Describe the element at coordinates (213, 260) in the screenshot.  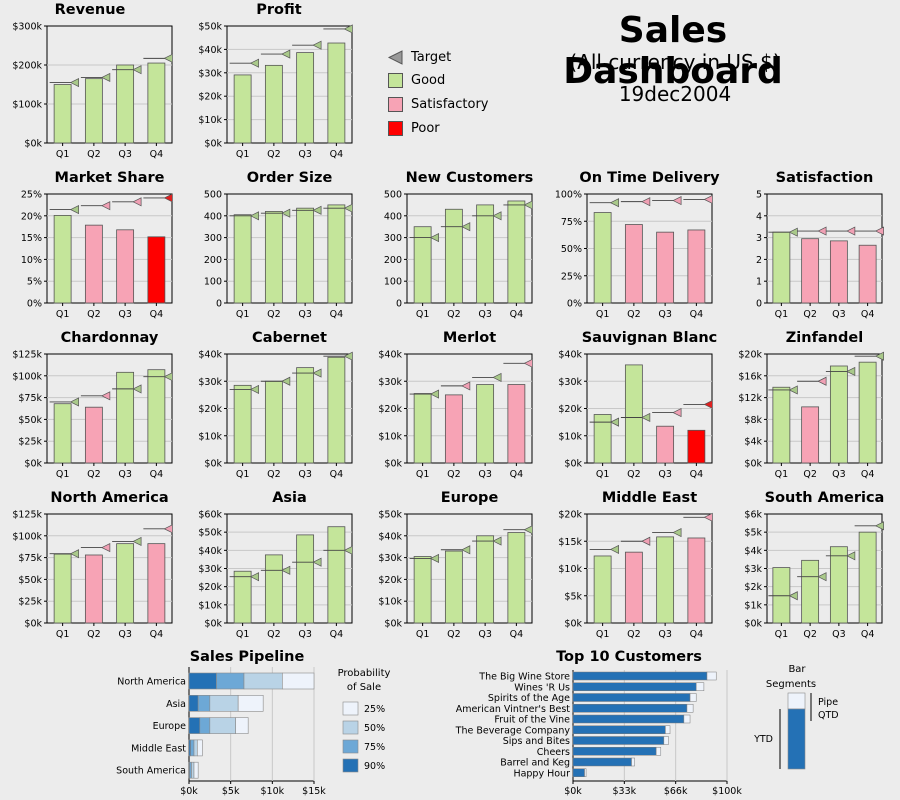
I see `y-tick-label: 200` at that location.